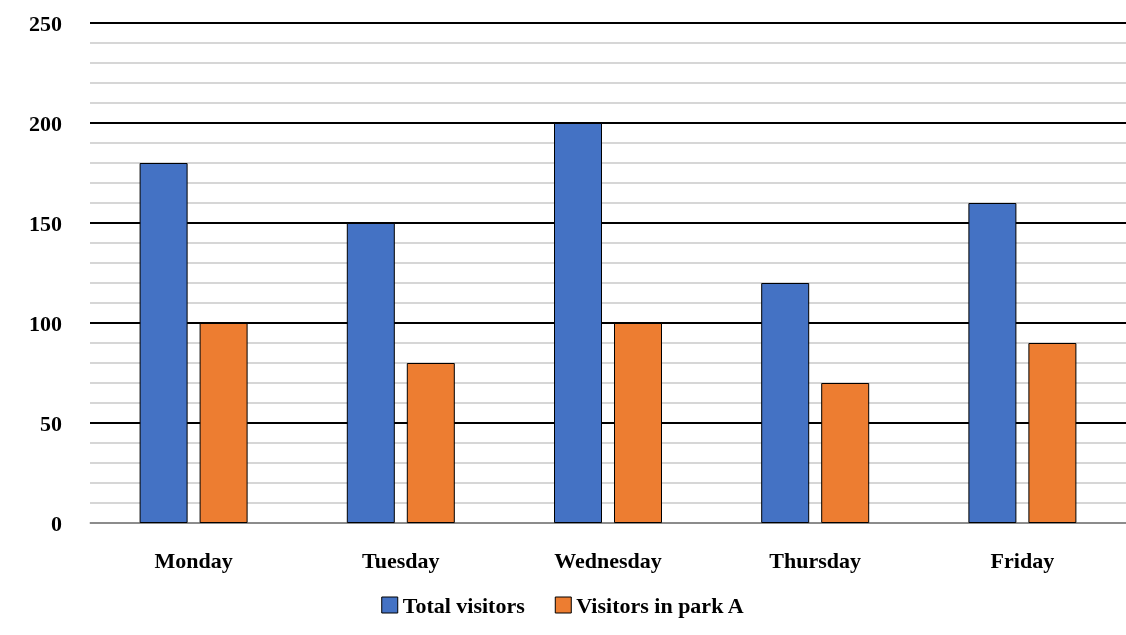  Describe the element at coordinates (660, 605) in the screenshot. I see `legend-label: Visitors in park A` at that location.